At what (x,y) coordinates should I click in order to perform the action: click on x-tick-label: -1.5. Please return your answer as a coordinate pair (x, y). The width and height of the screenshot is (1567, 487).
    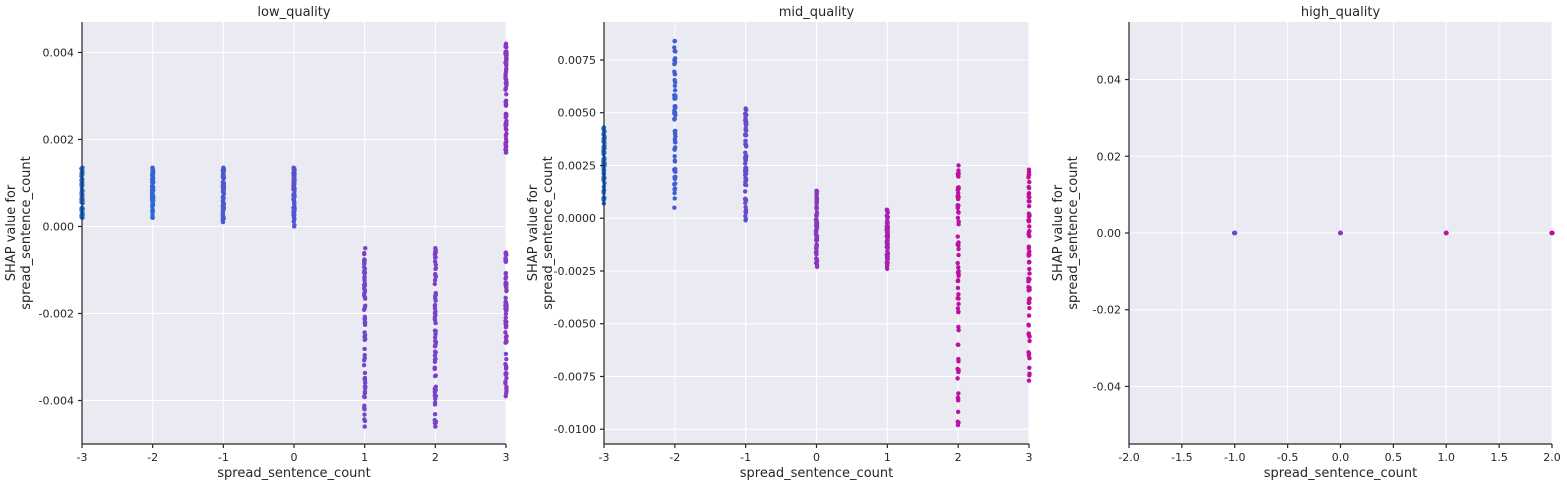
    Looking at the image, I should click on (1181, 457).